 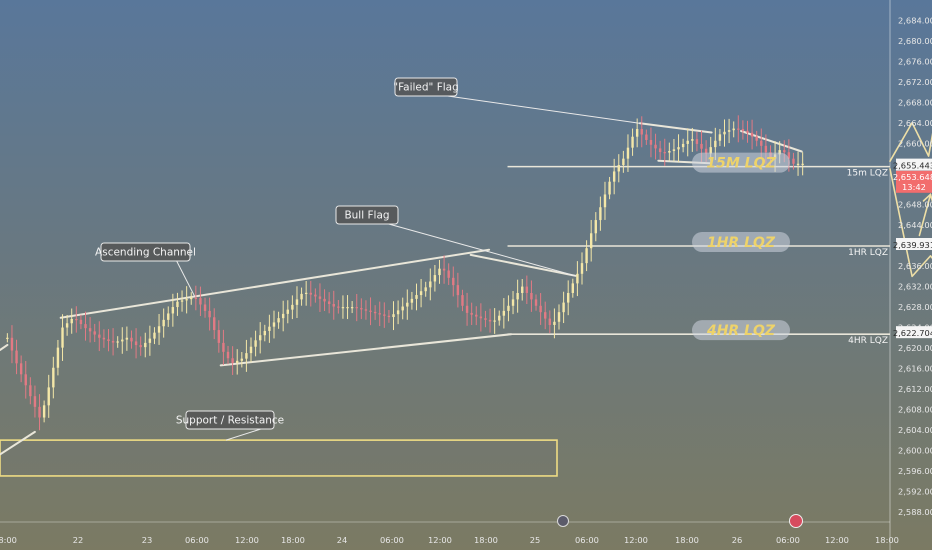 I want to click on lqz-label-bg, so click(x=741, y=162).